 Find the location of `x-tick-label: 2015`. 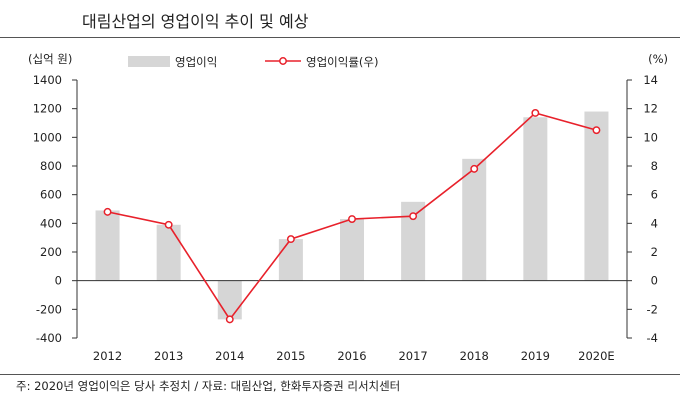

x-tick-label: 2015 is located at coordinates (290, 356).